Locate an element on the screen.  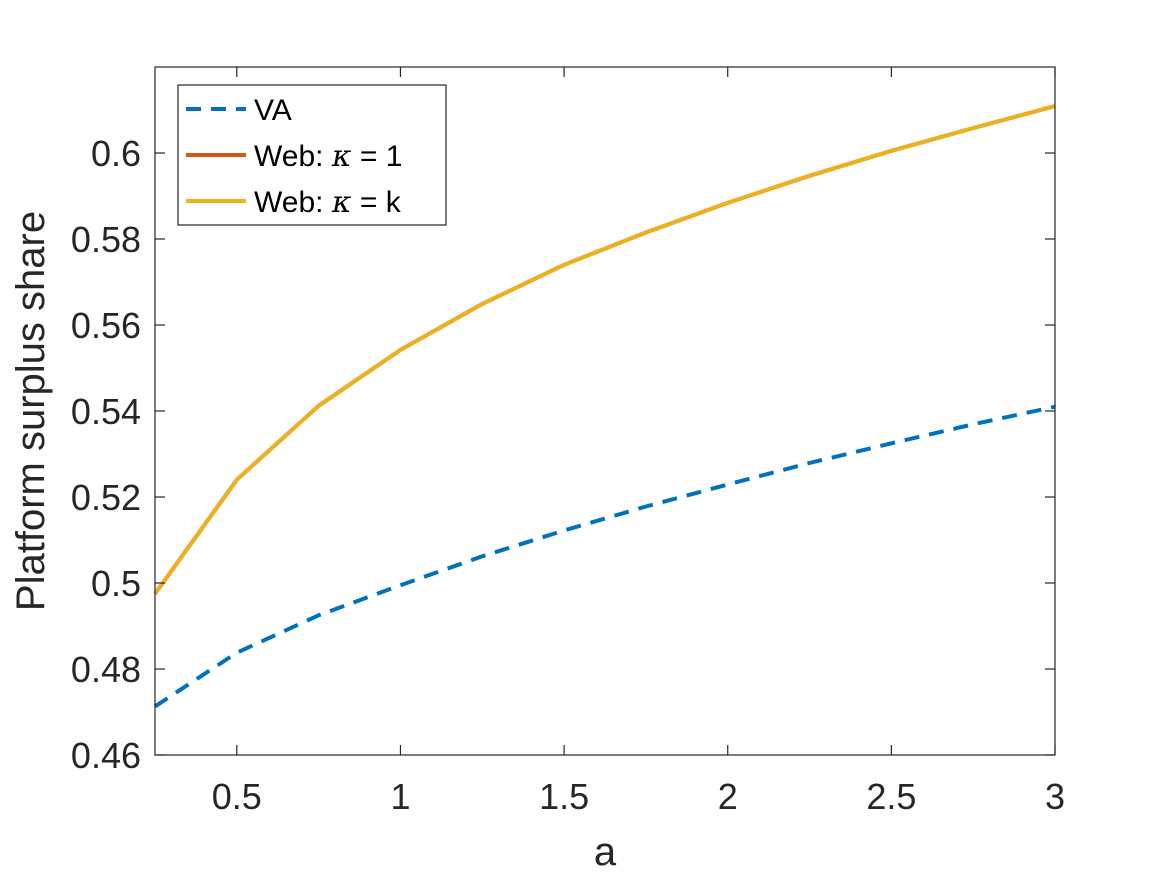
x-axis-title: a is located at coordinates (605, 852).